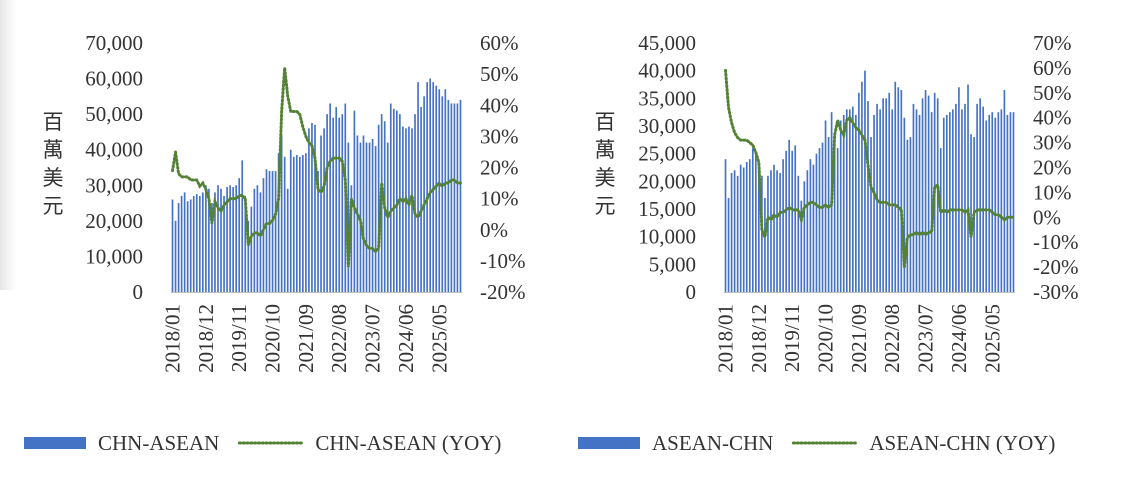 Image resolution: width=1125 pixels, height=483 pixels. What do you see at coordinates (962, 443) in the screenshot?
I see `legend-label: ASEAN-CHN (YOY)` at bounding box center [962, 443].